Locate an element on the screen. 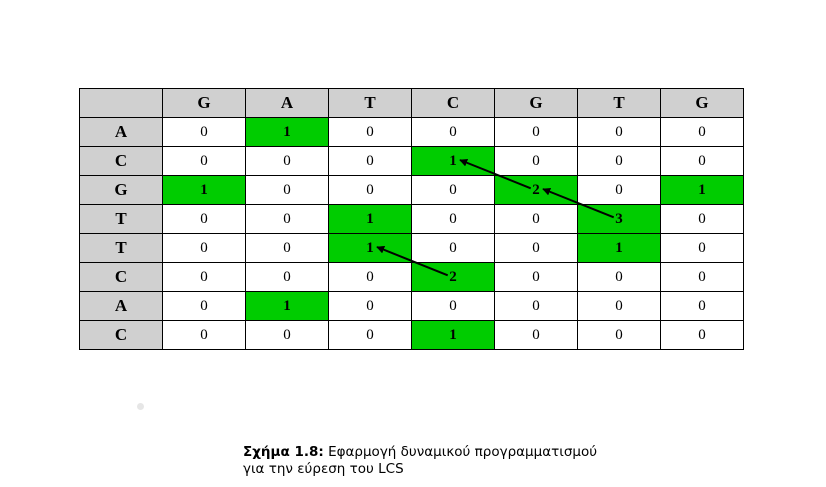 The image size is (826, 487). scan-smudge is located at coordinates (140, 406).